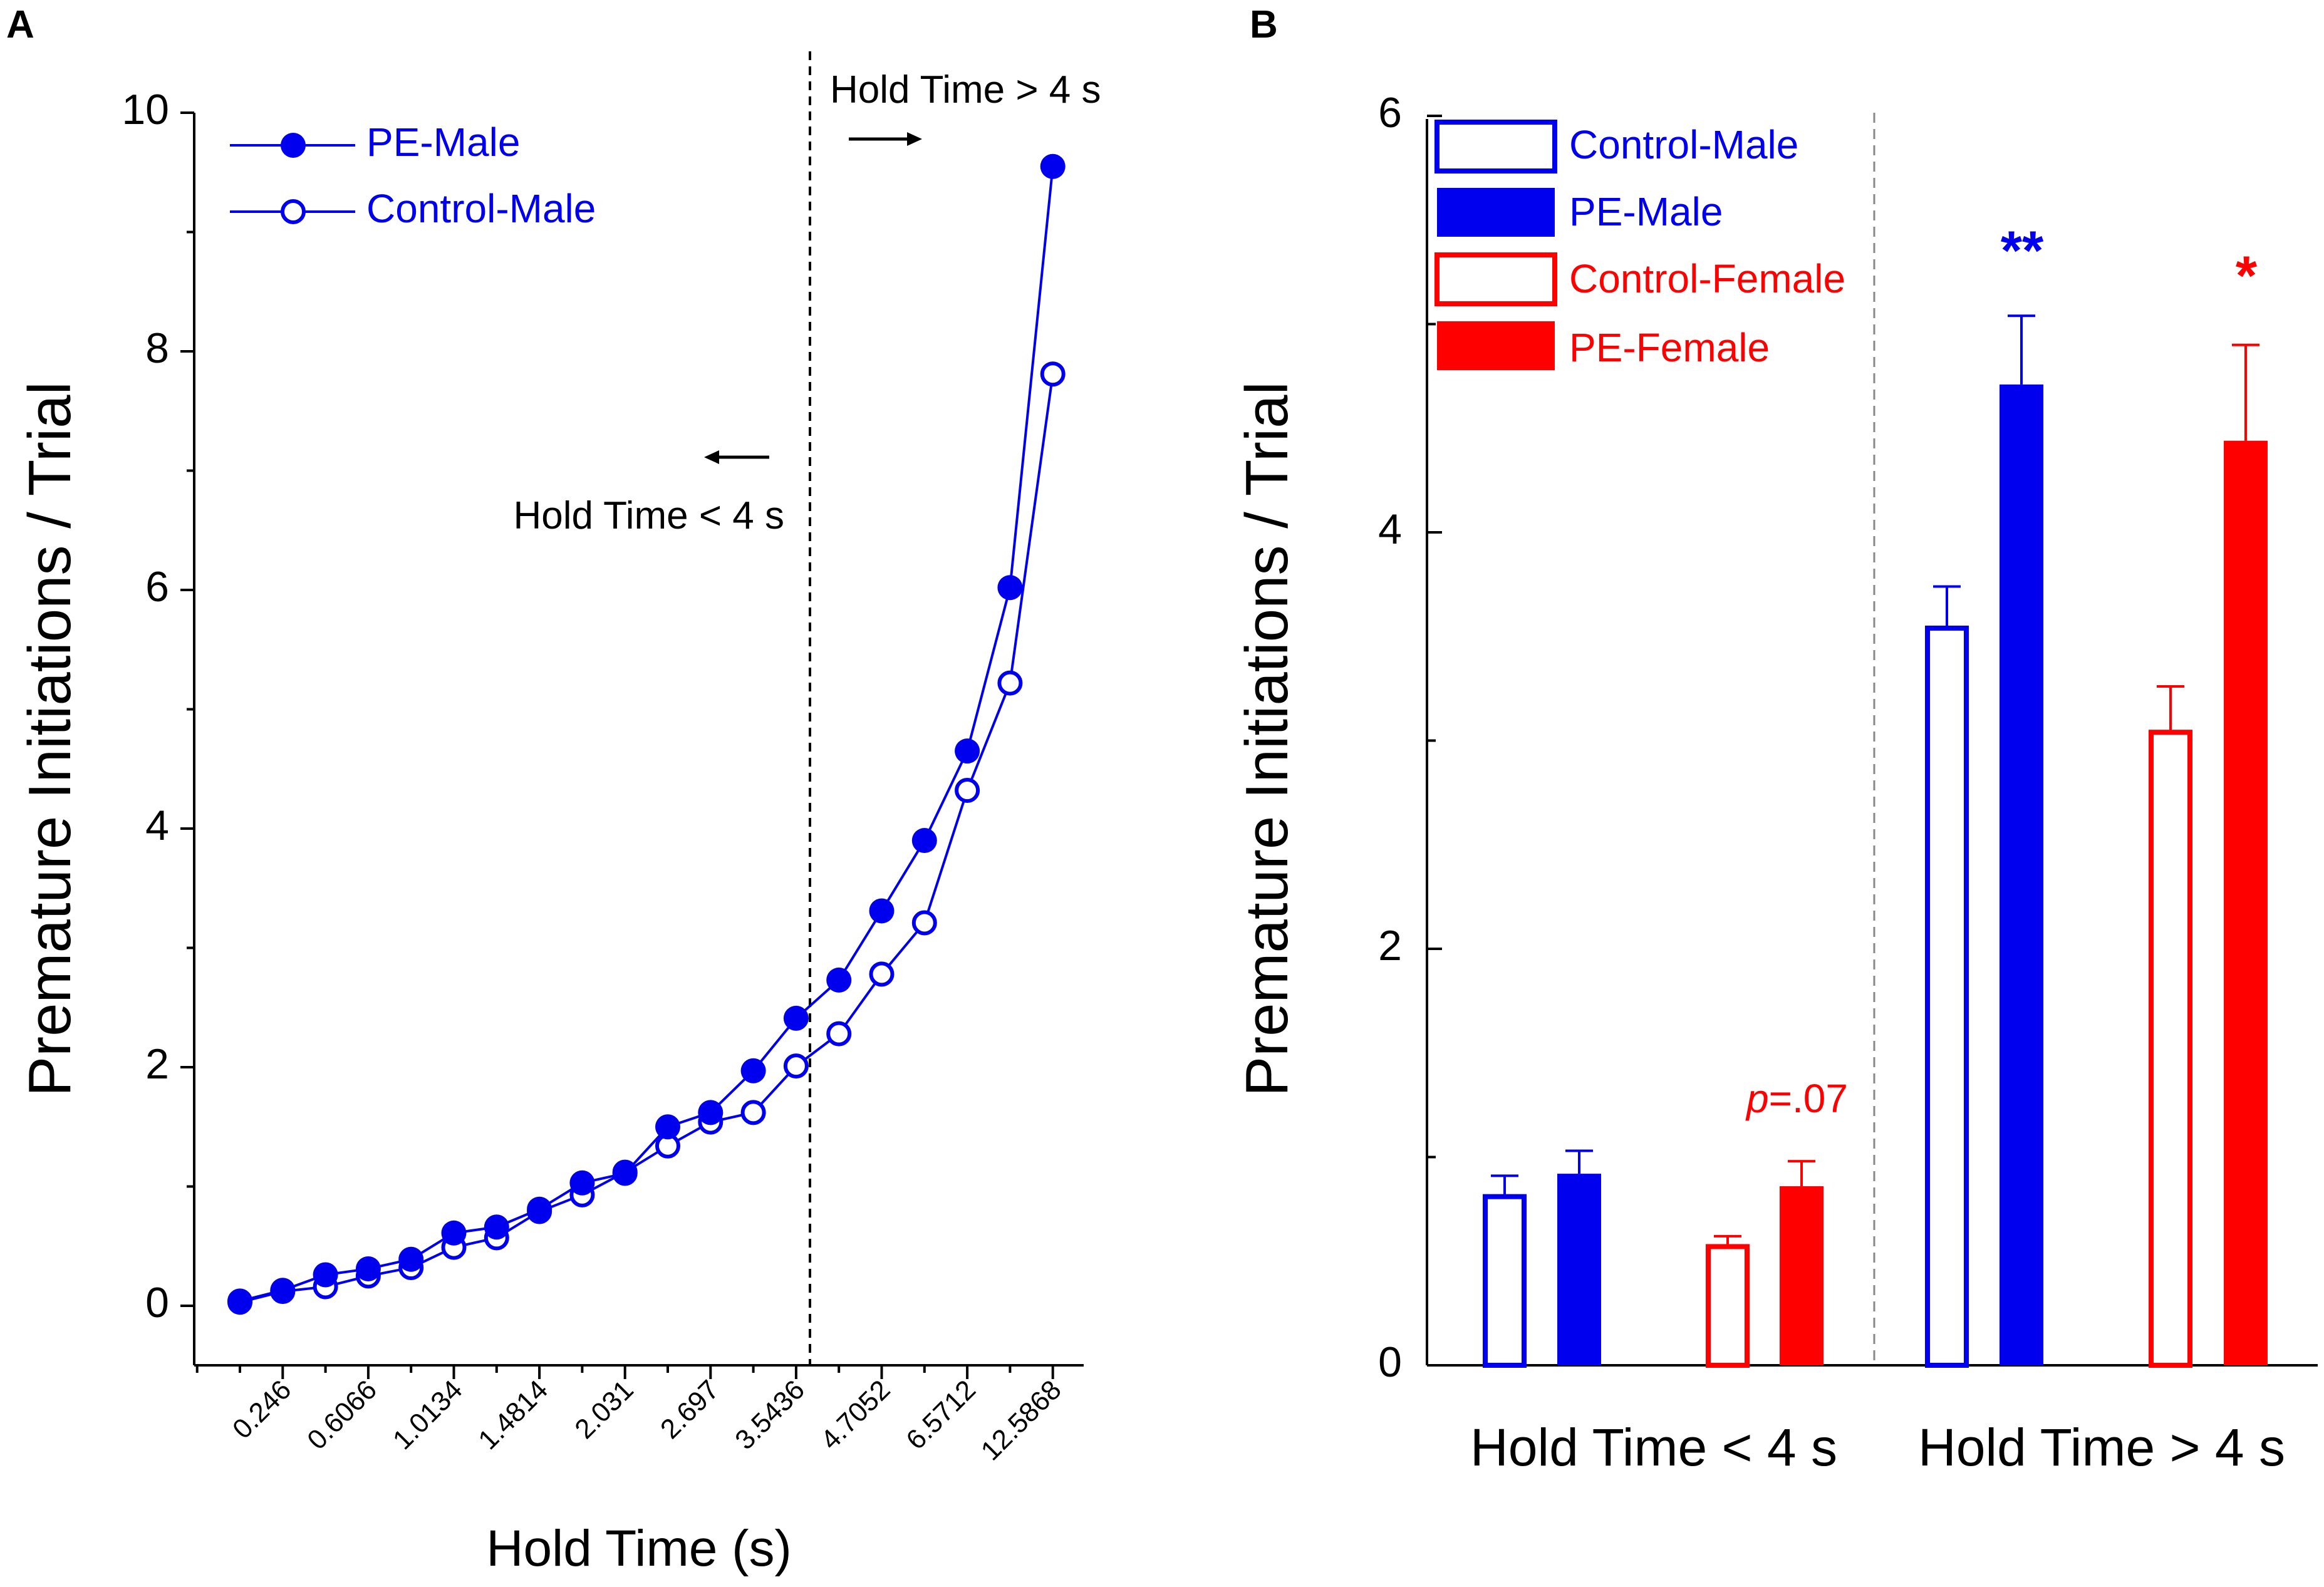  Describe the element at coordinates (293, 211) in the screenshot. I see `open-circle-marker-icon` at that location.